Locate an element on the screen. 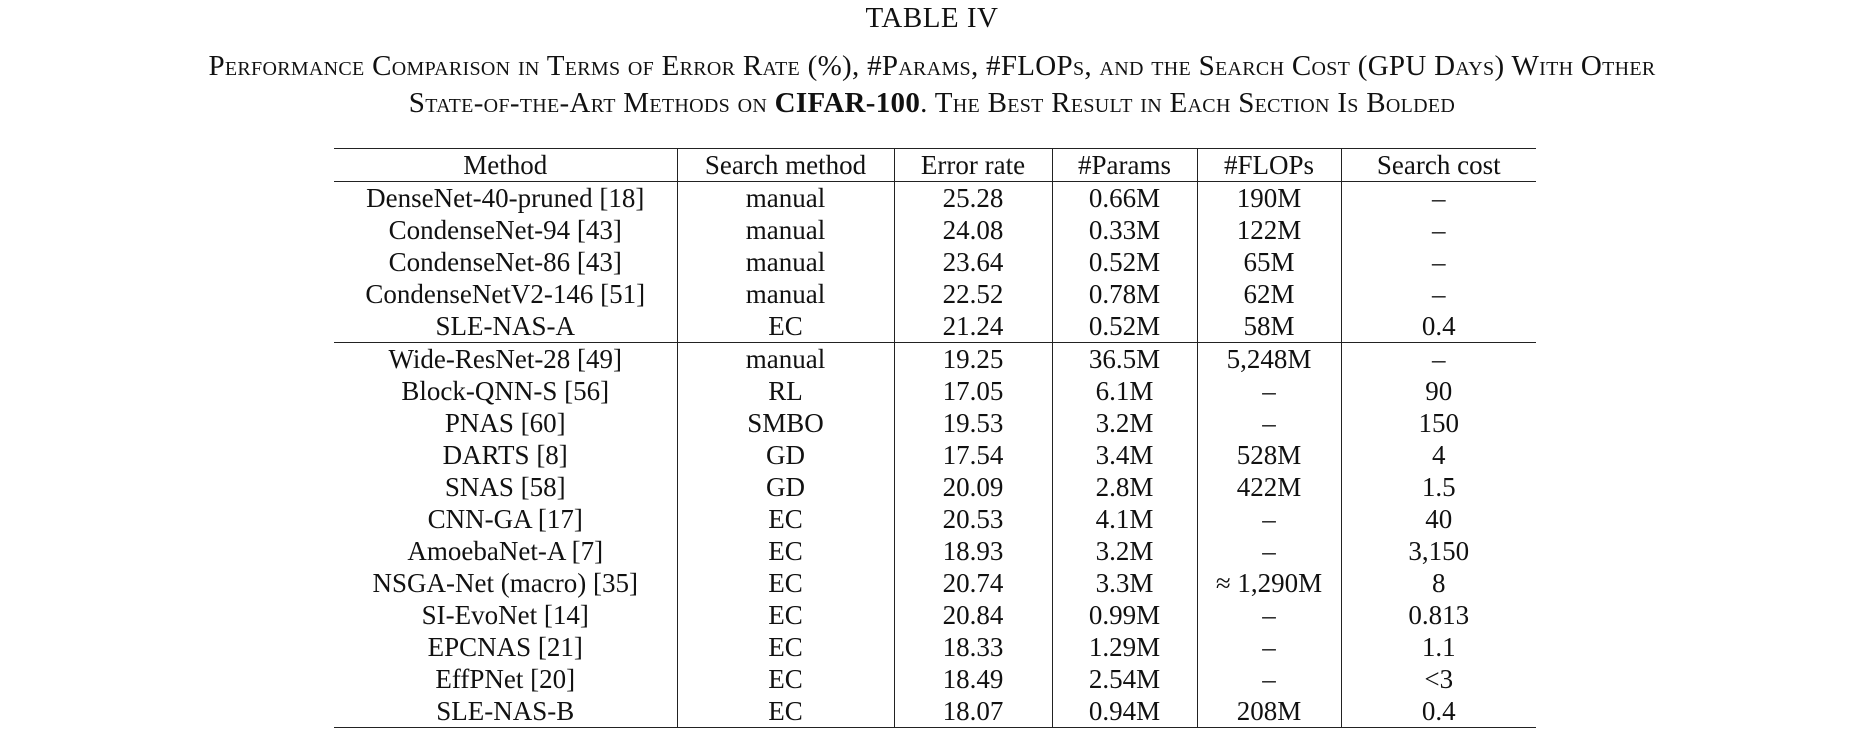  table-row: CondenseNet-86 [43] manual 23.64 0.52M 65M – is located at coordinates (935, 262).